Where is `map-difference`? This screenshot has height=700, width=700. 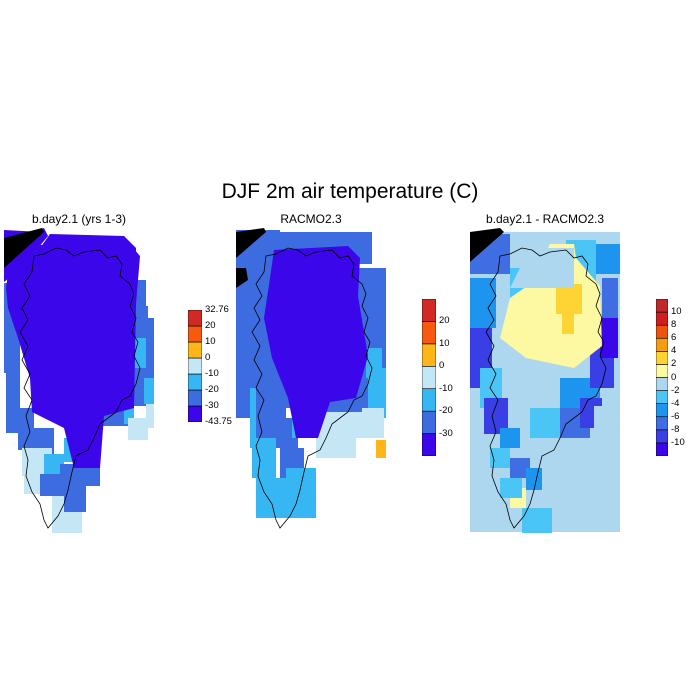 map-difference is located at coordinates (545, 380).